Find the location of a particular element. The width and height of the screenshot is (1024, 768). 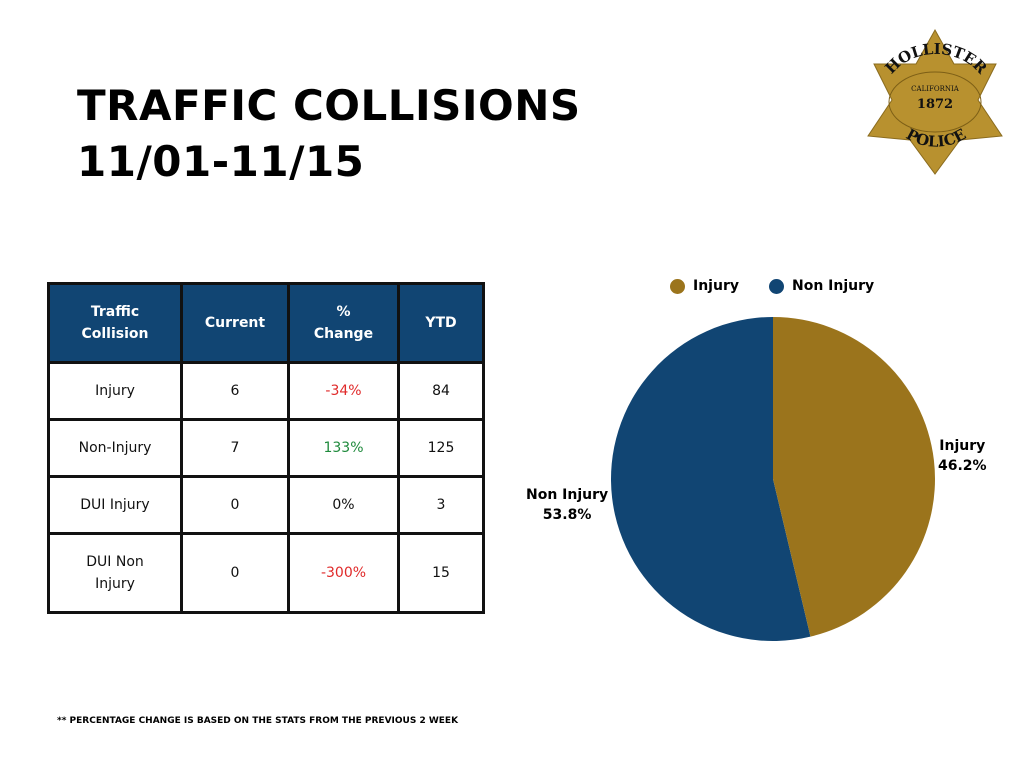

row-type: Non-Injury is located at coordinates (115, 448).